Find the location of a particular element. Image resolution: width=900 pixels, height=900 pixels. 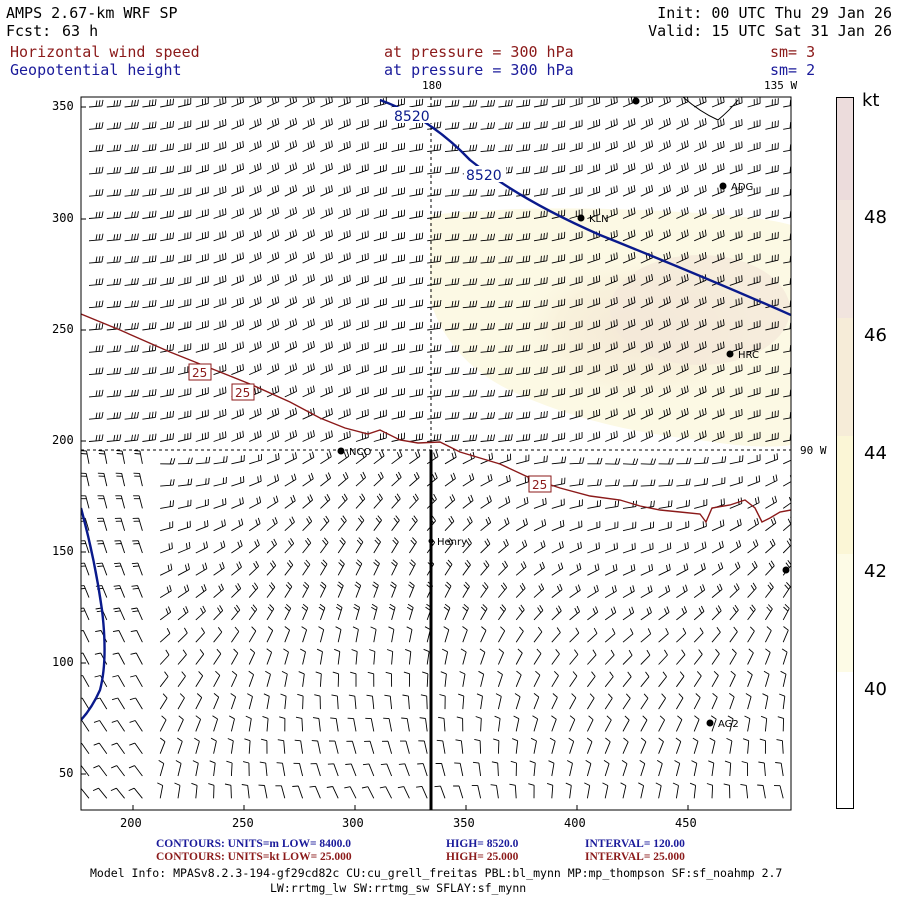

colorbar-label-44: 44 is located at coordinates (875, 453).